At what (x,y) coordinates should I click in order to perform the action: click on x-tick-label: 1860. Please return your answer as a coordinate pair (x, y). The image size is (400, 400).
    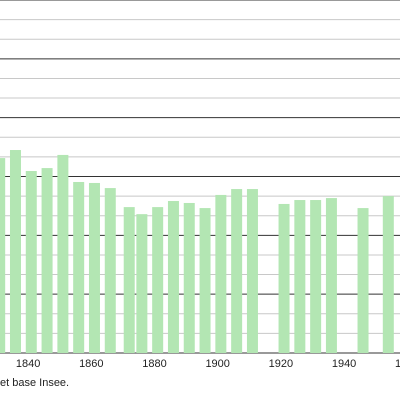
    Looking at the image, I should click on (91, 364).